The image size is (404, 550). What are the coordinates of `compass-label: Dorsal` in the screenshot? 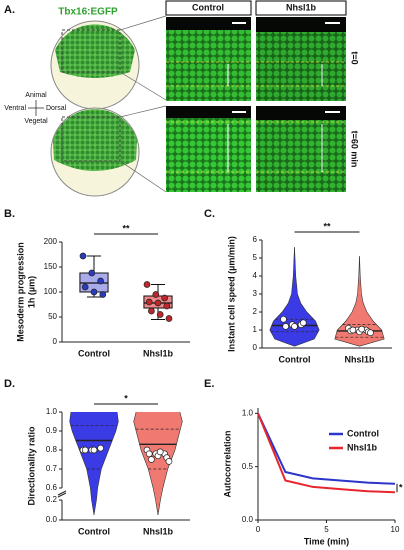 It's located at (56, 108).